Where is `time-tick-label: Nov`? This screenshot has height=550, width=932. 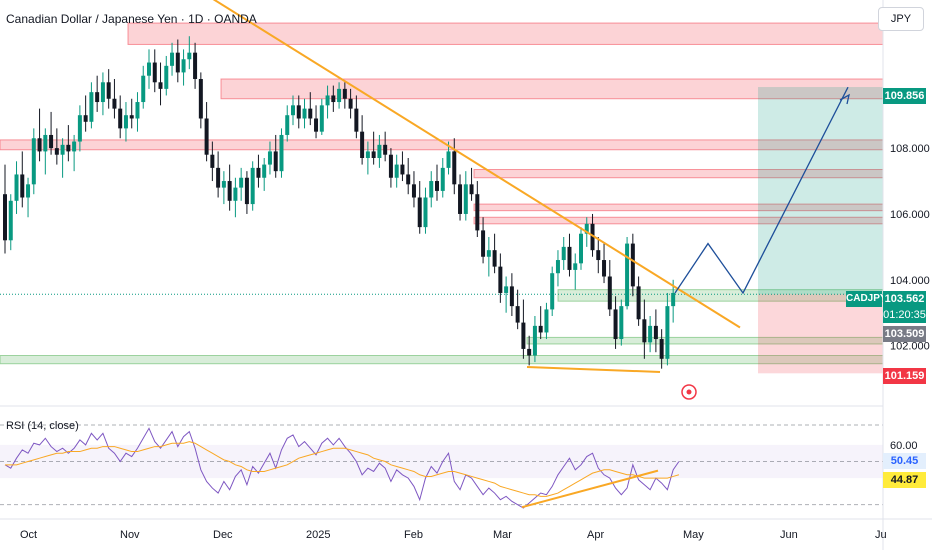
time-tick-label: Nov is located at coordinates (130, 535).